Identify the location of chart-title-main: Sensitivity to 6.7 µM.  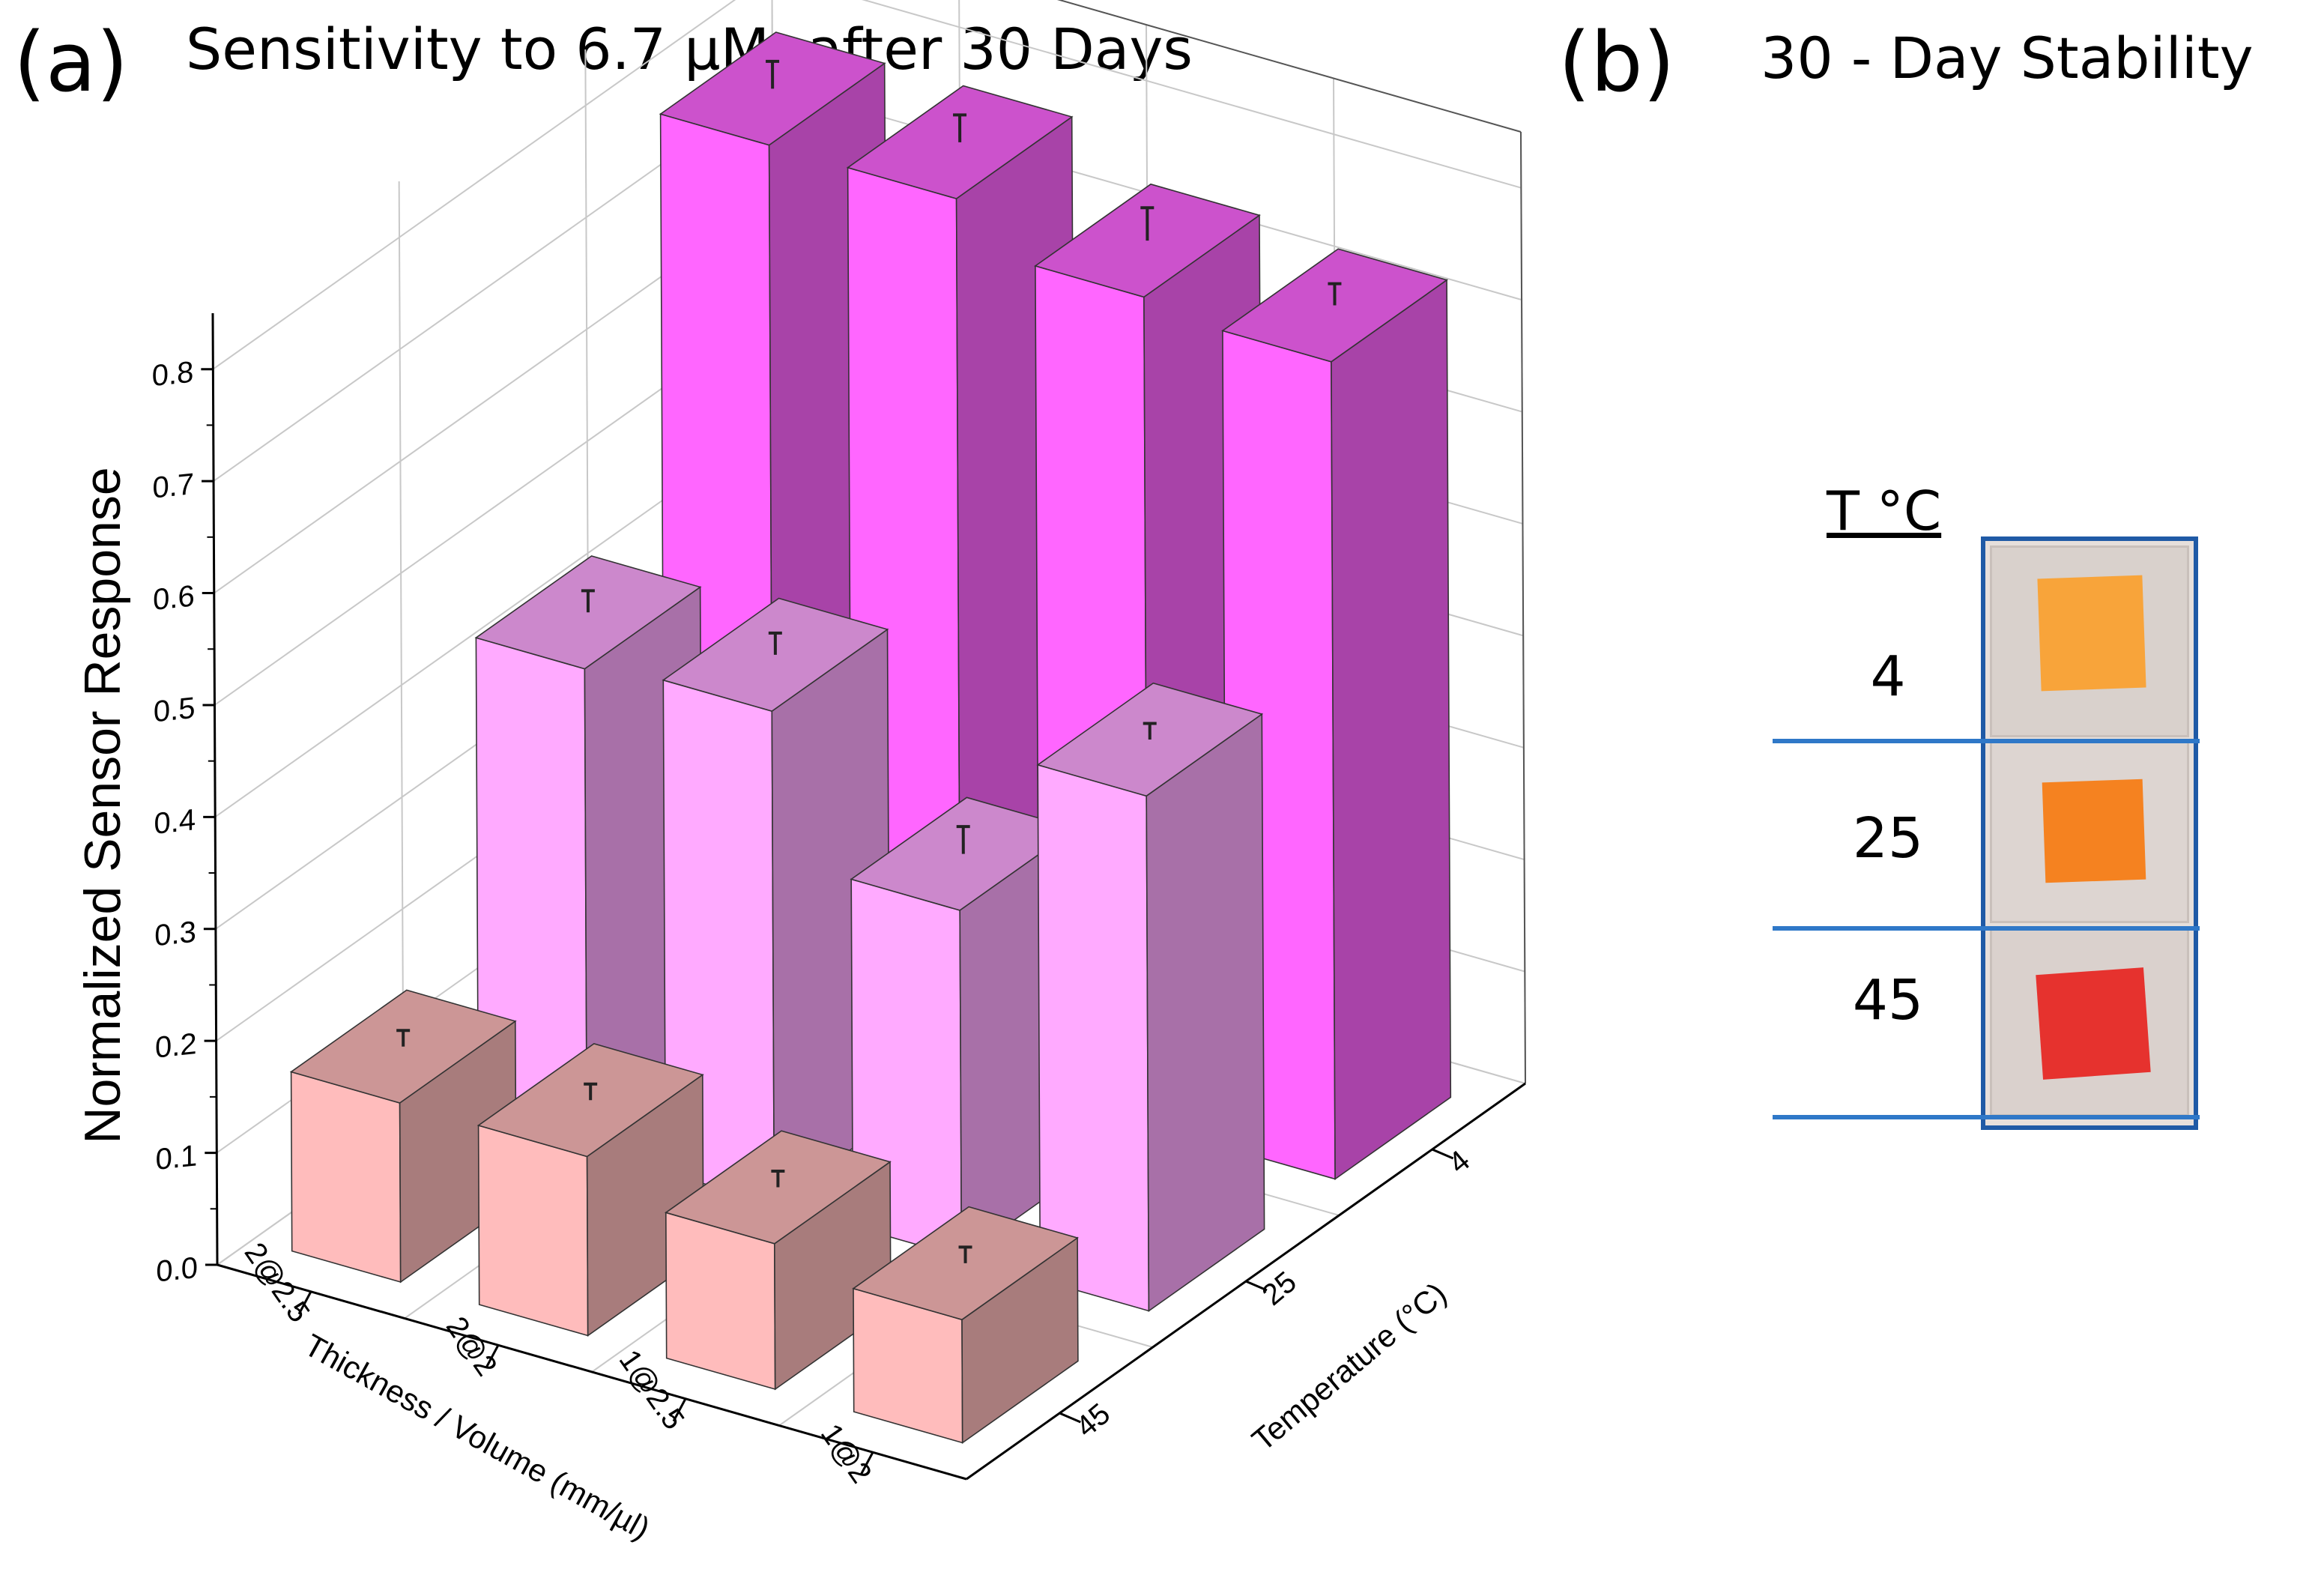
(478, 49).